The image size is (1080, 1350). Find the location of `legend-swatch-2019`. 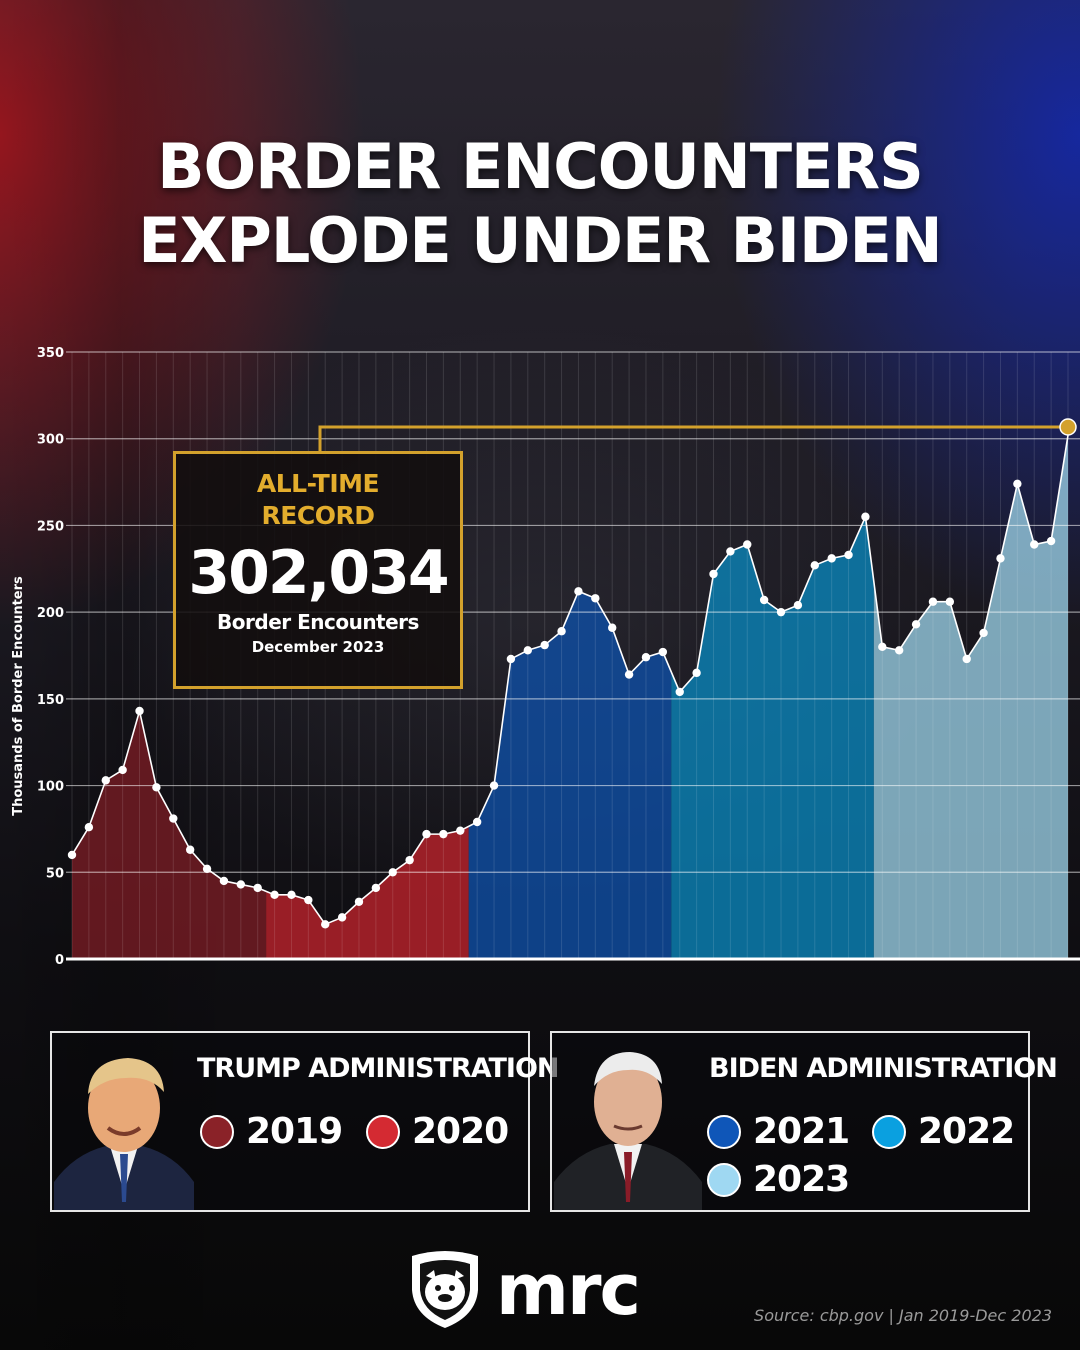

legend-swatch-2019 is located at coordinates (217, 1131).